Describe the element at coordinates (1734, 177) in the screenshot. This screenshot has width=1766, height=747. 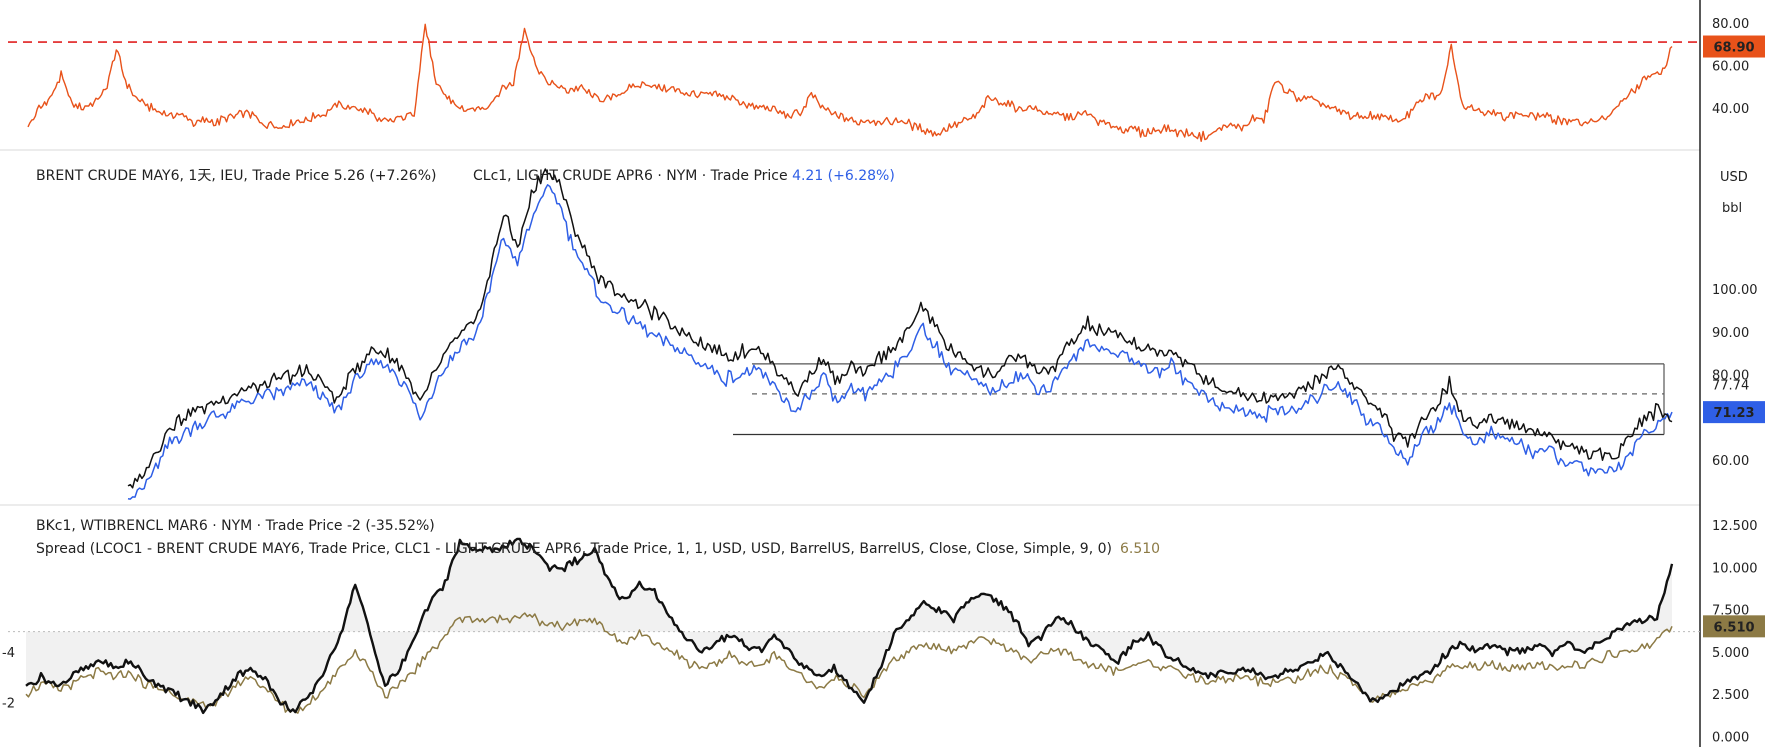
I see `unit-usd: USD` at that location.